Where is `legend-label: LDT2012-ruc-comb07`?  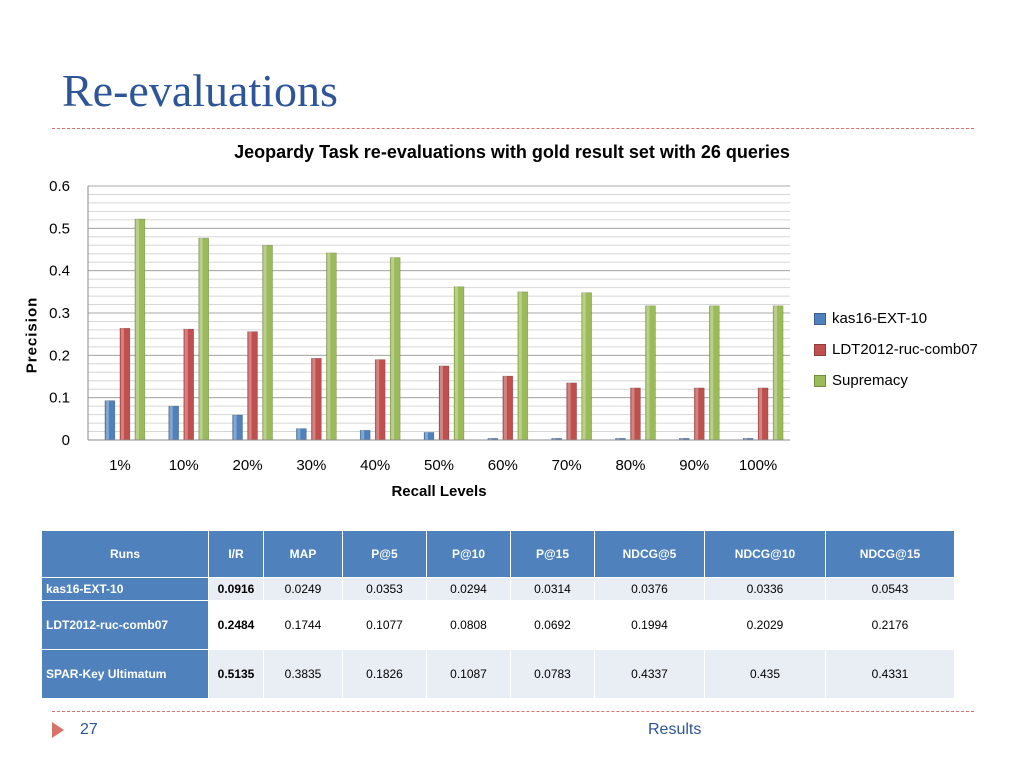
legend-label: LDT2012-ruc-comb07 is located at coordinates (905, 349).